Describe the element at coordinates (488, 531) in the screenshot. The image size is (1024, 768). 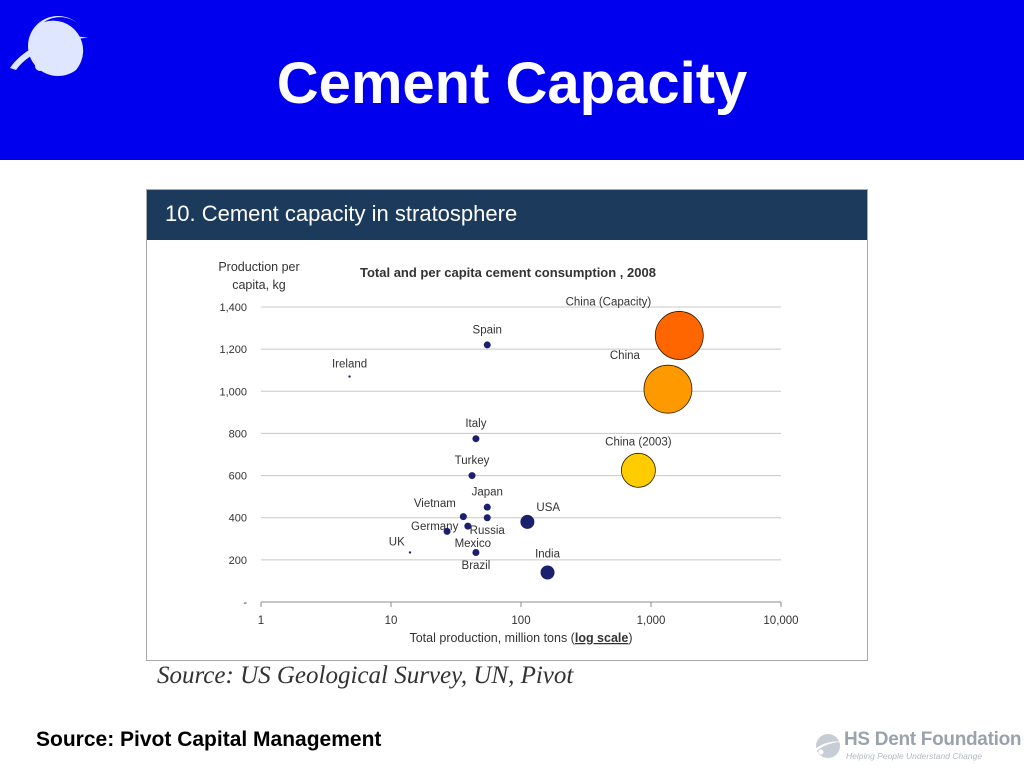
I see `data-label-russia: Russia` at that location.